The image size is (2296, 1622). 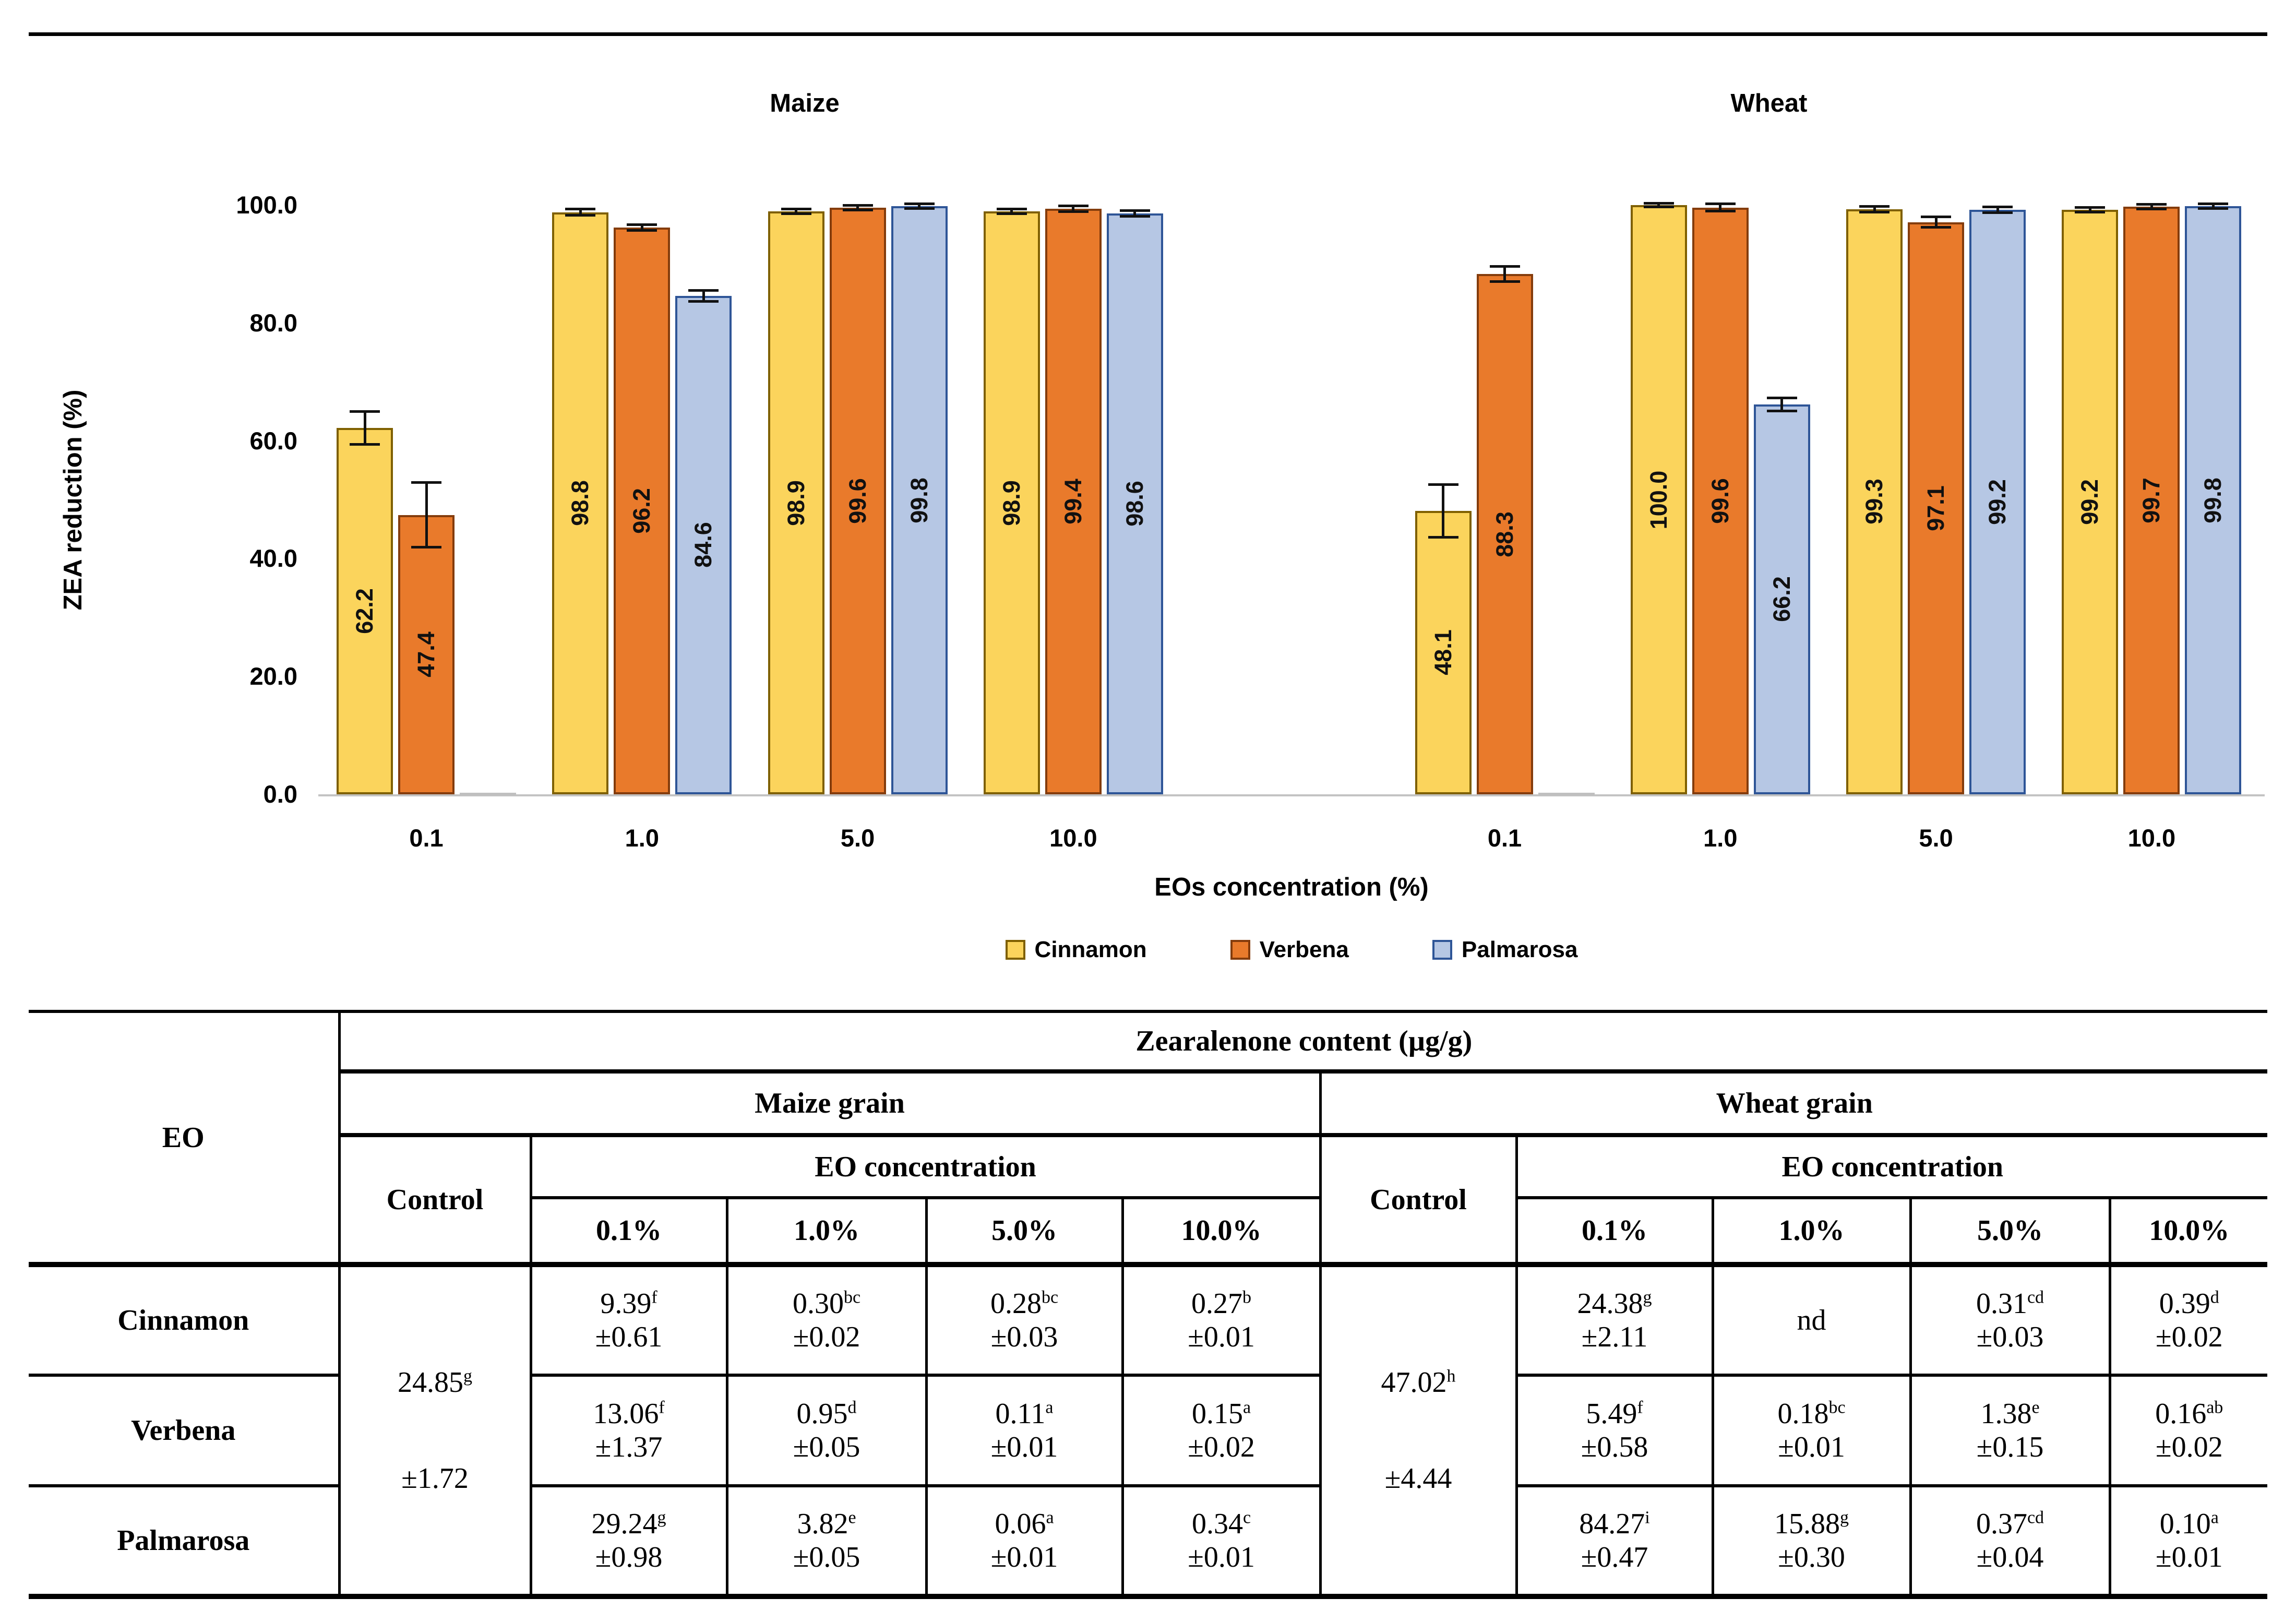 I want to click on bar-label-maize-1.0-palmarosa: 84.6, so click(x=704, y=545).